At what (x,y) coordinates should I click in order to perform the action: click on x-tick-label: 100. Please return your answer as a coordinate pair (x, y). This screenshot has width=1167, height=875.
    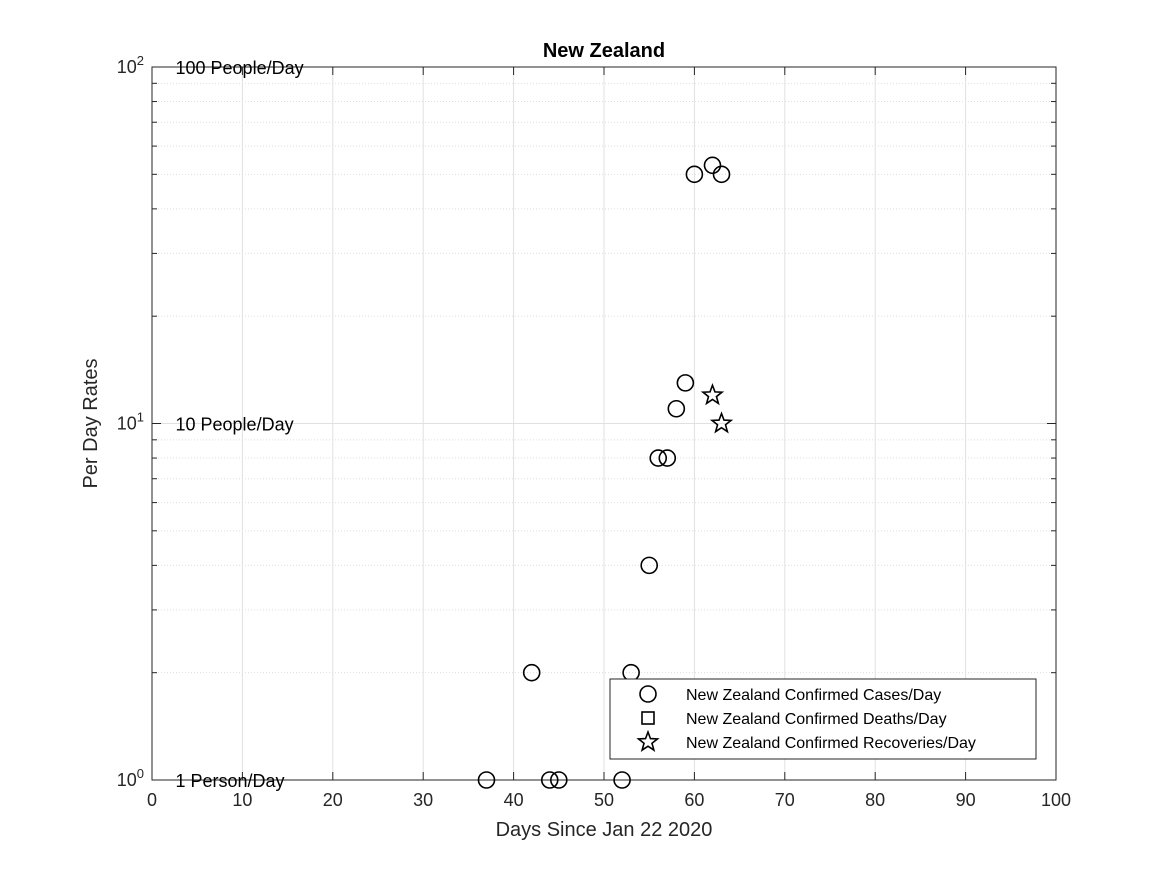
    Looking at the image, I should click on (1056, 800).